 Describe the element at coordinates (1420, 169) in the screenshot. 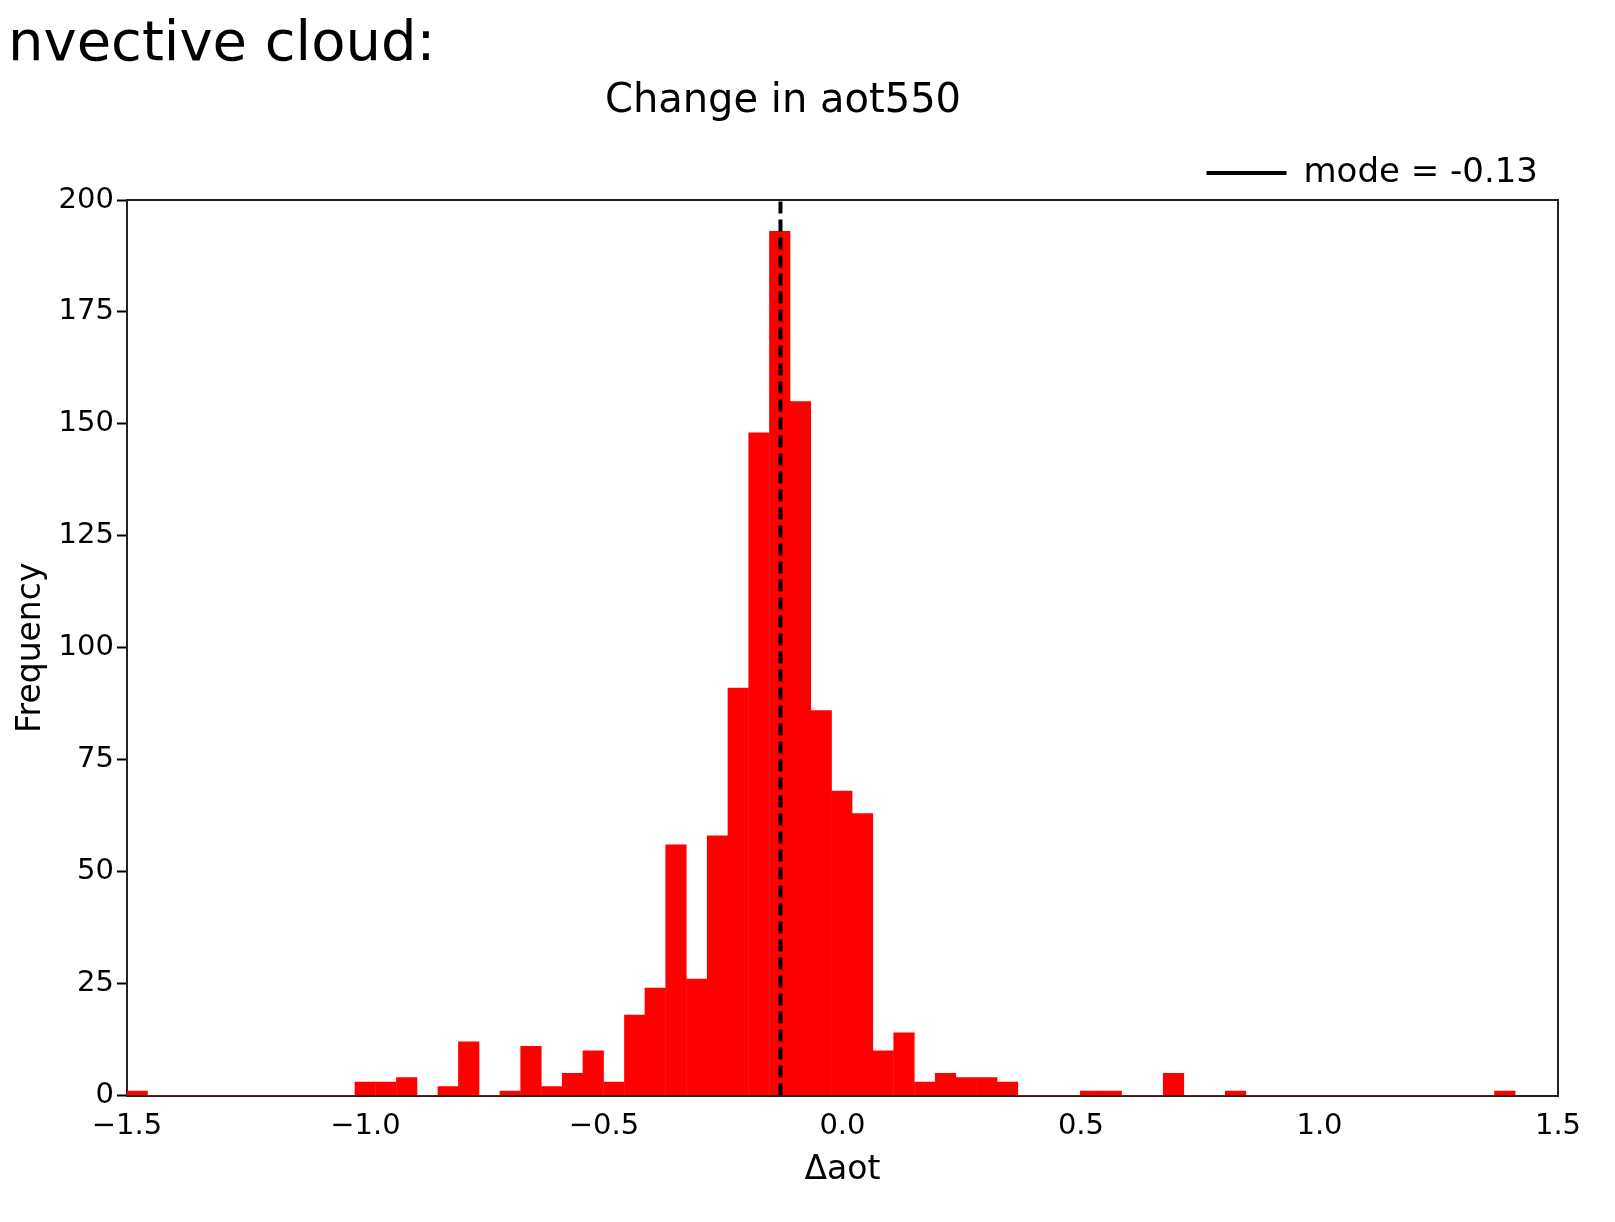

I see `legend-label: mode = -0.13` at that location.